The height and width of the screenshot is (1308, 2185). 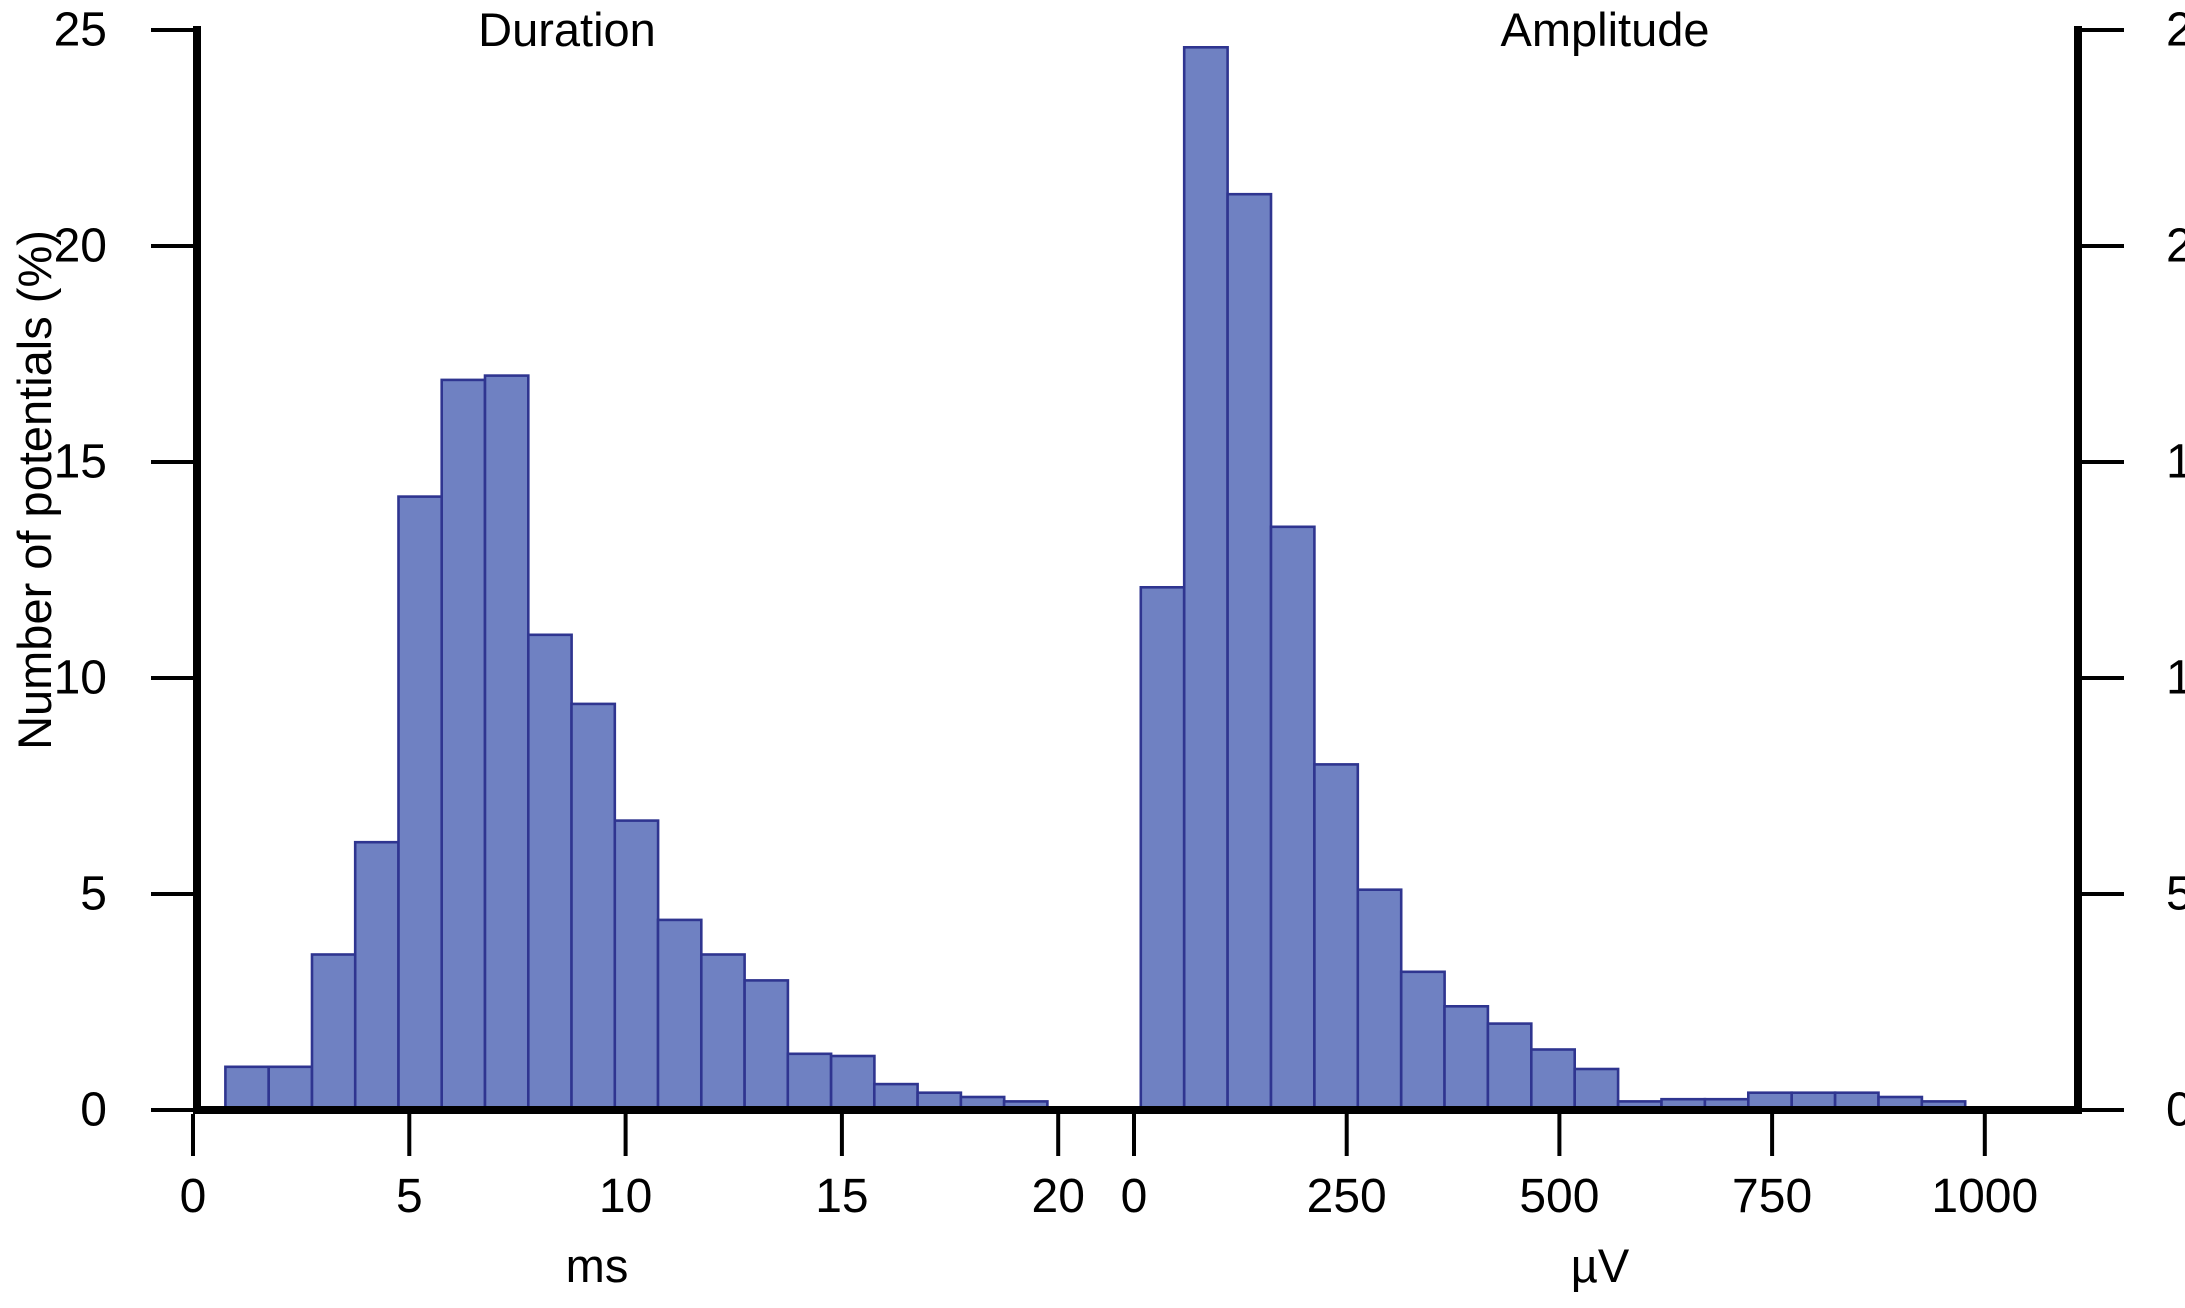 I want to click on y-tick-label-left: 5, so click(x=93, y=894).